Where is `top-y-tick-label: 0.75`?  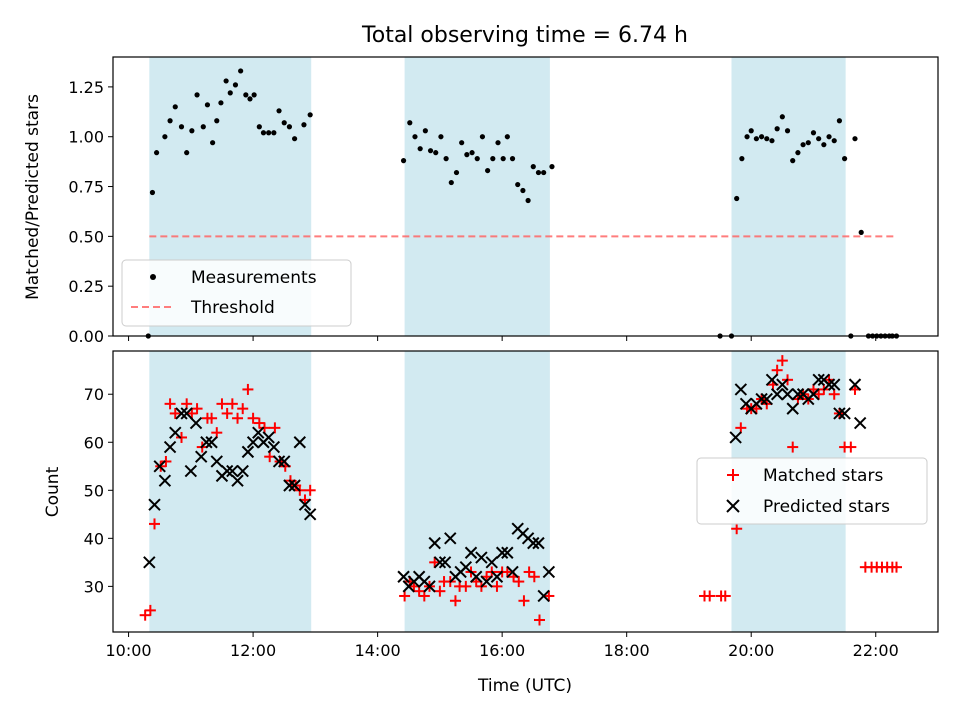 top-y-tick-label: 0.75 is located at coordinates (86, 187).